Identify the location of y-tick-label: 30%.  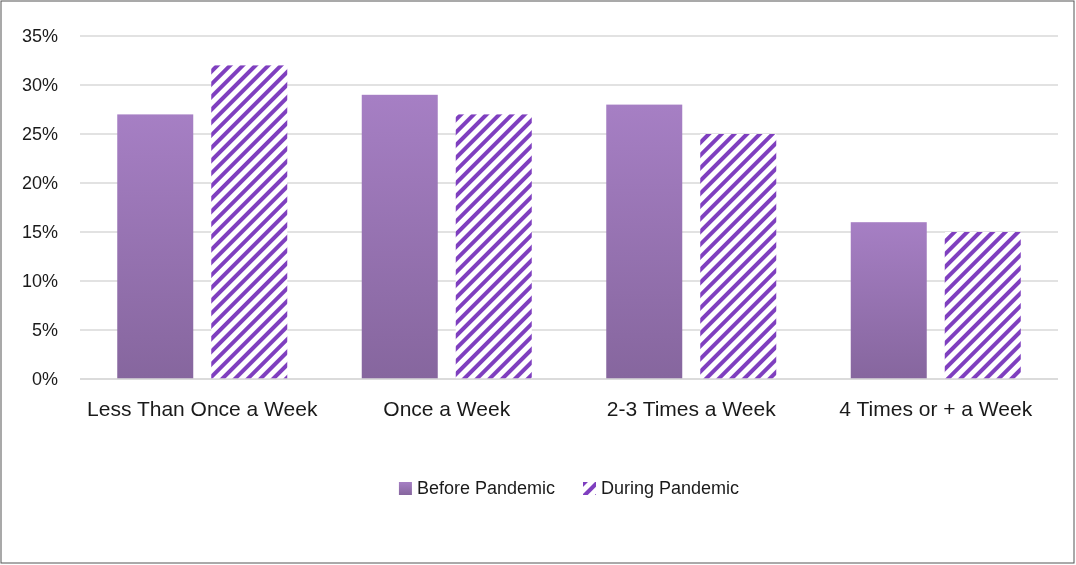
(39, 85).